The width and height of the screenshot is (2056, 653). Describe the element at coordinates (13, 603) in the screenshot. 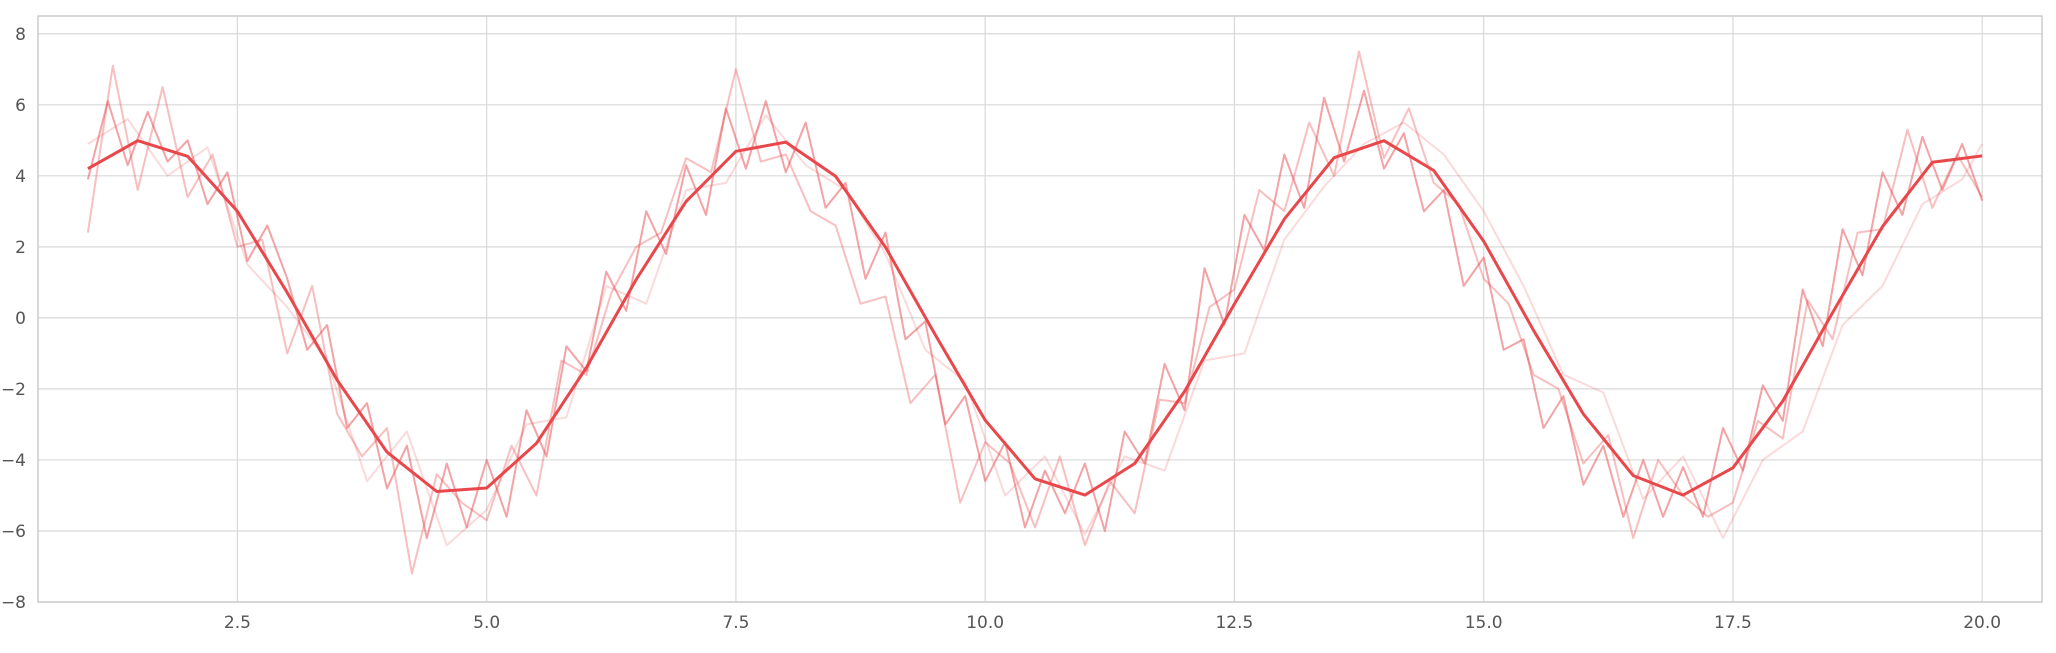

I see `y-tick-label: −8` at that location.